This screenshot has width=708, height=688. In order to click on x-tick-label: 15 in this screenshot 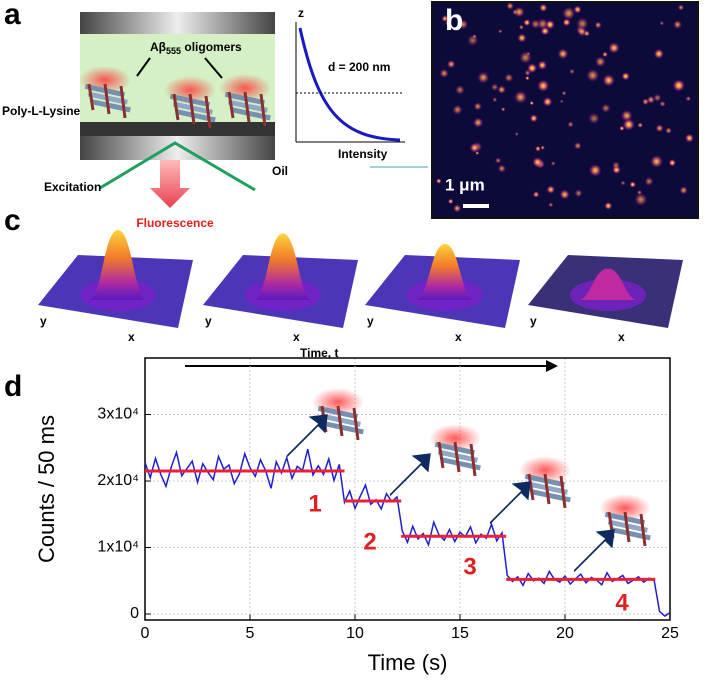, I will do `click(460, 633)`.